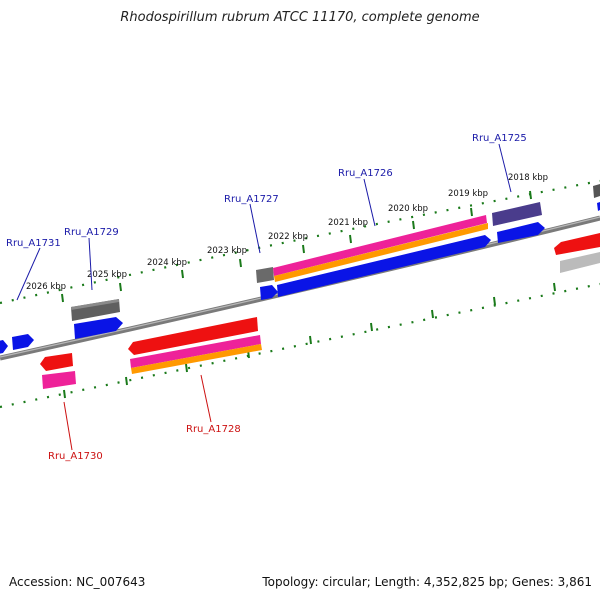 This screenshot has height=600, width=600. Describe the element at coordinates (365, 173) in the screenshot. I see `gene-label-rru-a1726: Rru_A1726` at that location.